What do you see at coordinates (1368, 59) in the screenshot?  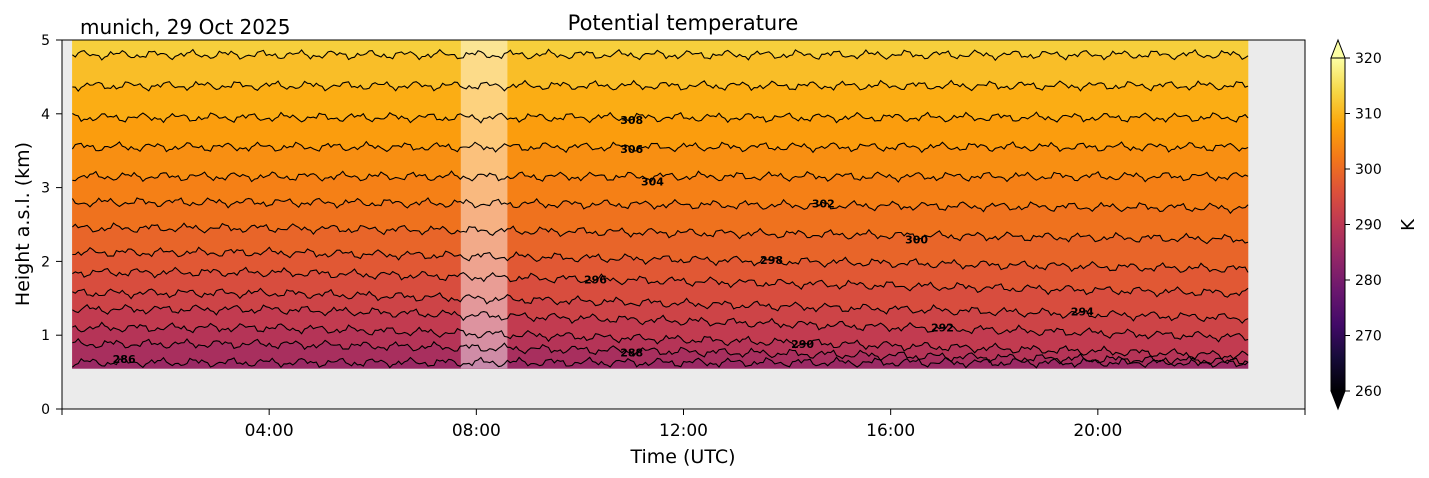 I see `colorbar-tick-label-320: 320` at bounding box center [1368, 59].